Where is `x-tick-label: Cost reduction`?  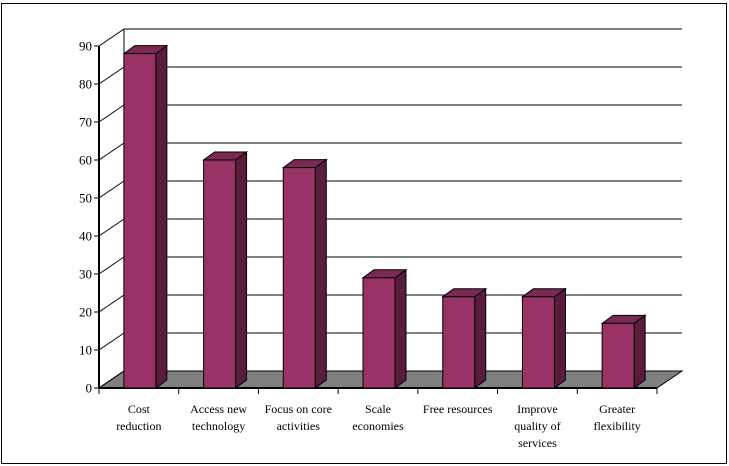
x-tick-label: Cost reduction is located at coordinates (138, 417).